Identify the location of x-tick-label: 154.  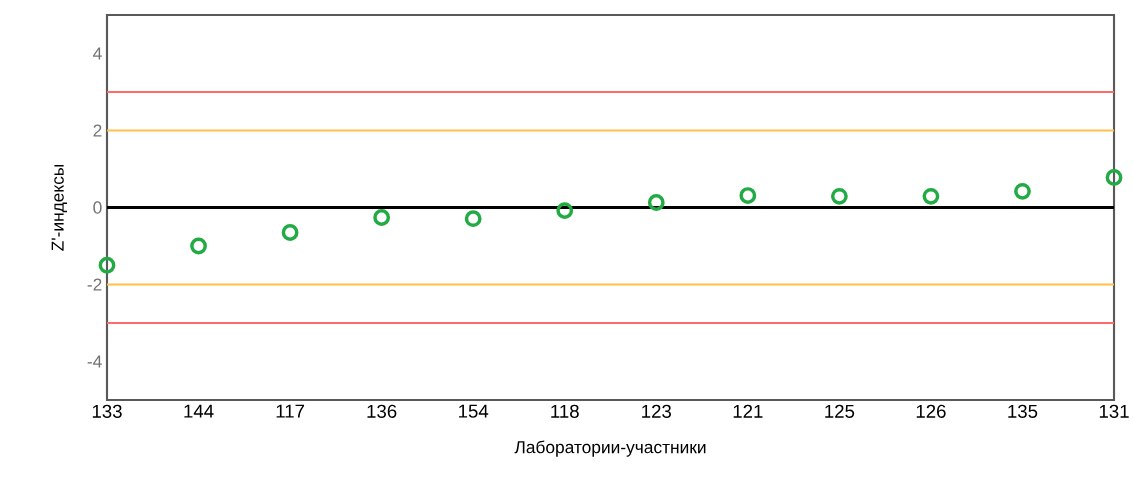
(474, 411).